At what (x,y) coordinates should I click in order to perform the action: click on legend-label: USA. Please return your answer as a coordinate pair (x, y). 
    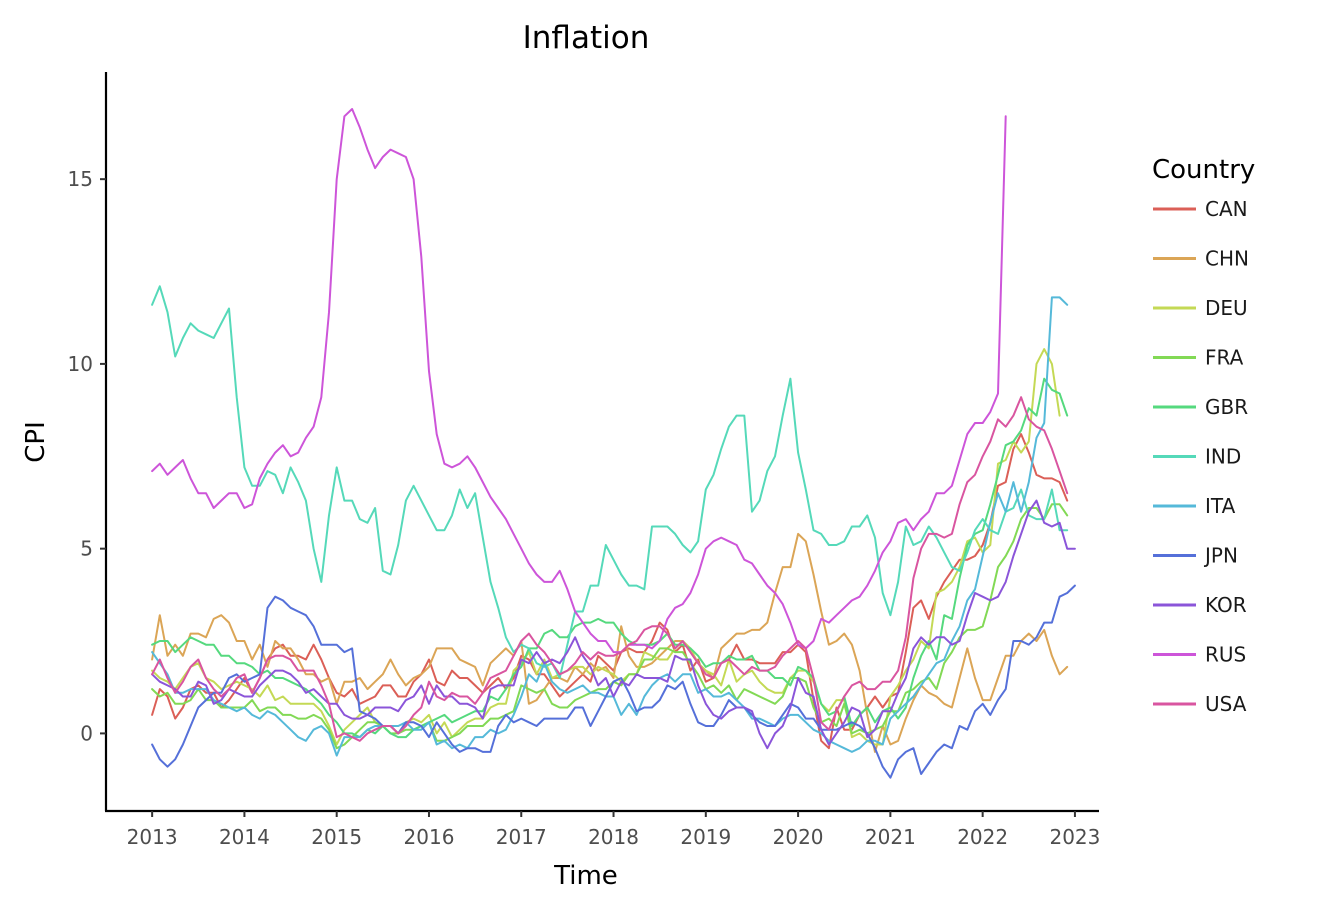
    Looking at the image, I should click on (1226, 704).